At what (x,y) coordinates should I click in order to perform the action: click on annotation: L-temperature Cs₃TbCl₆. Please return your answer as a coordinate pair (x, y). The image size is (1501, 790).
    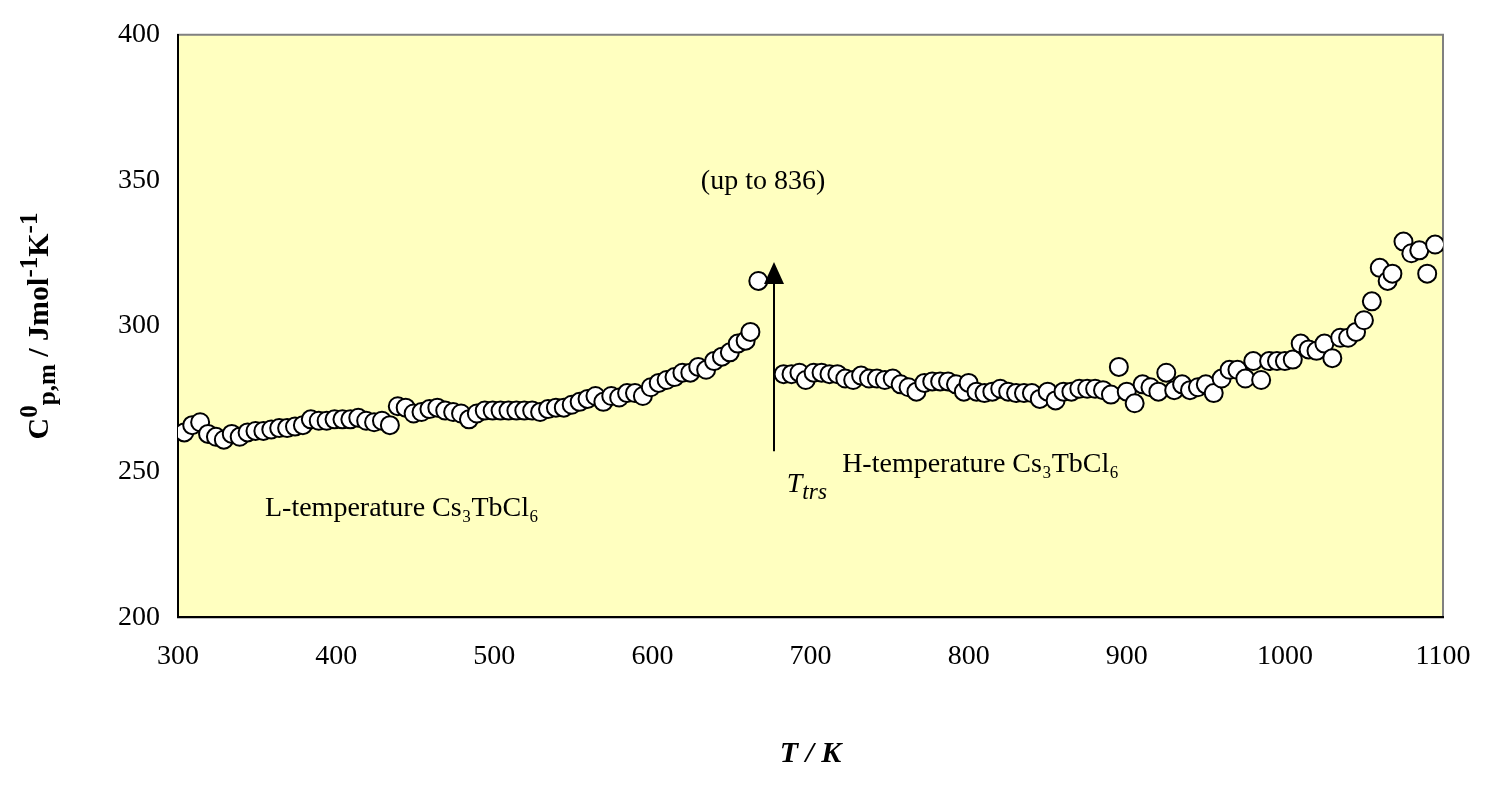
    Looking at the image, I should click on (401, 506).